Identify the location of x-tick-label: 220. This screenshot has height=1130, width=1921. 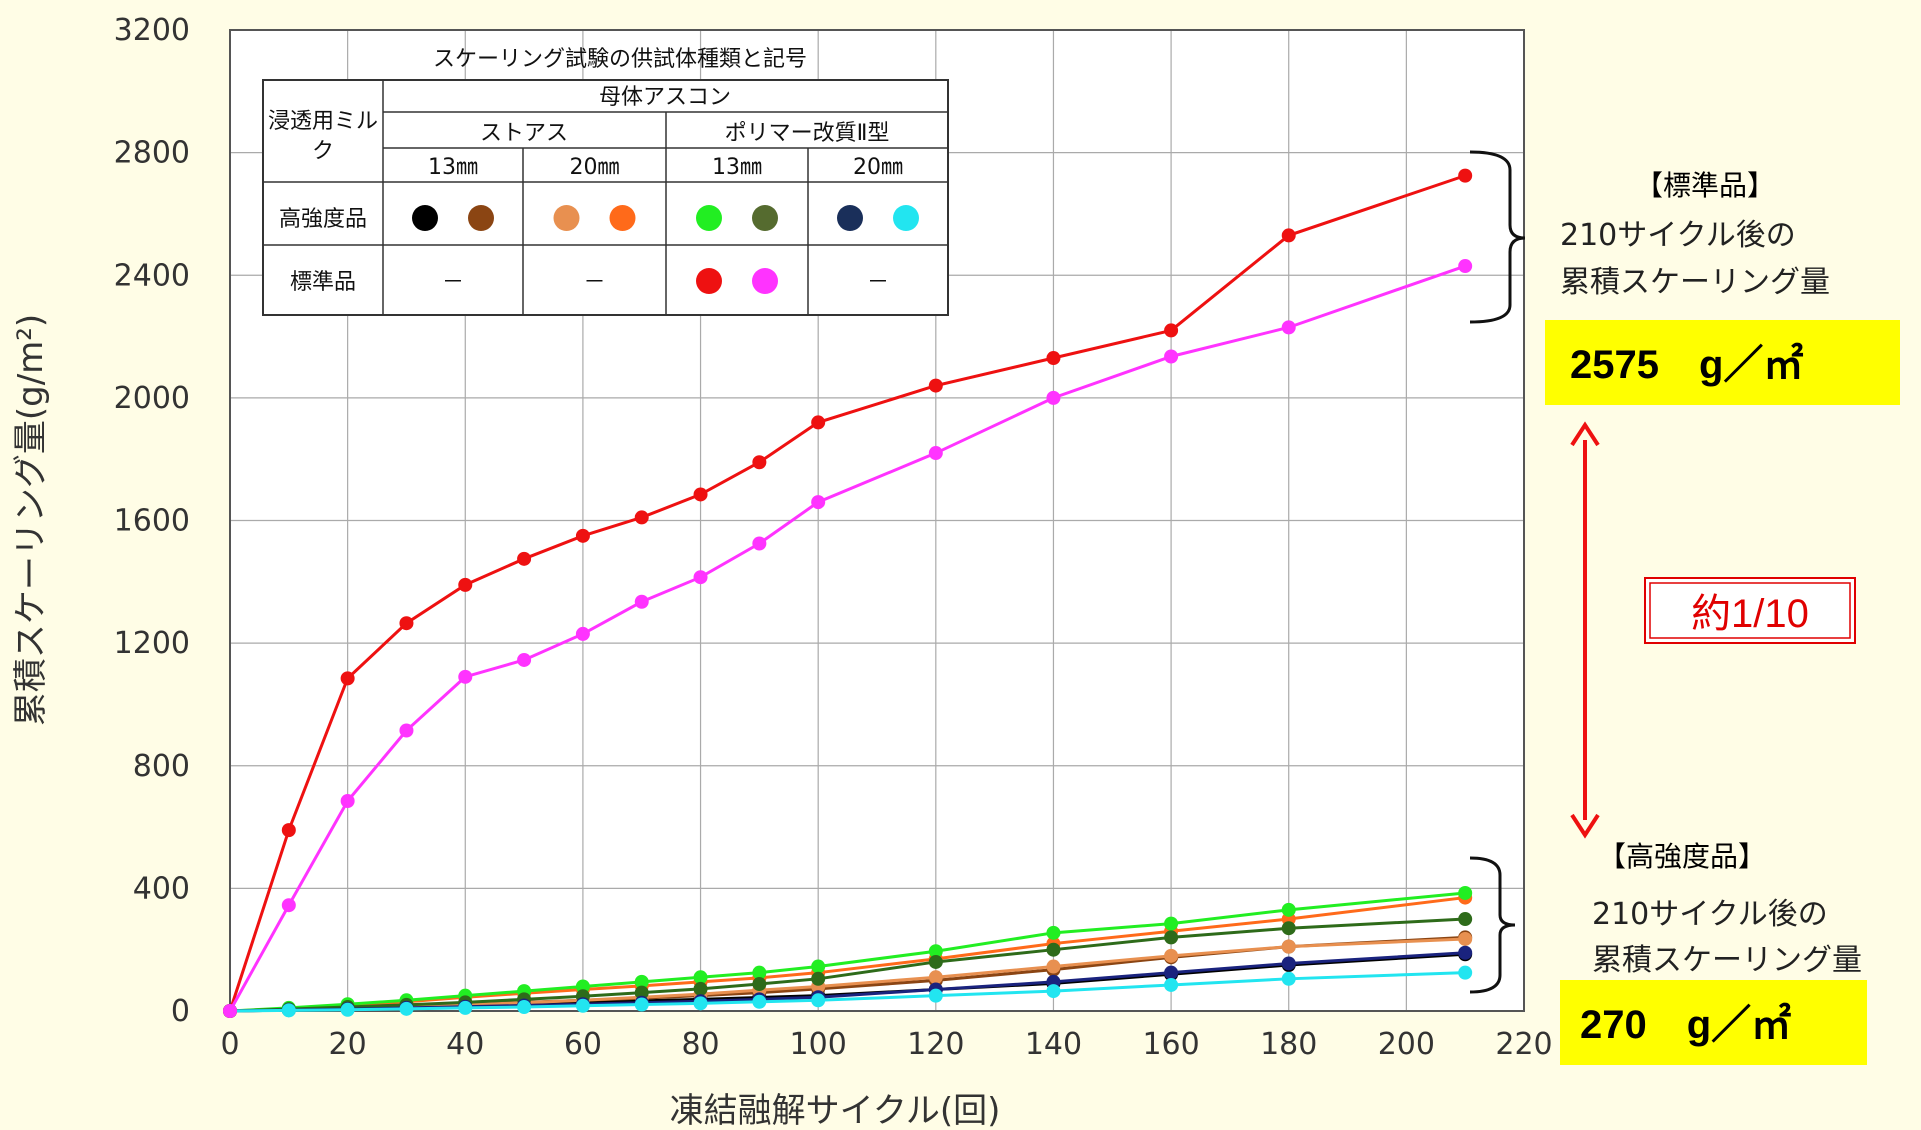
(1523, 1044).